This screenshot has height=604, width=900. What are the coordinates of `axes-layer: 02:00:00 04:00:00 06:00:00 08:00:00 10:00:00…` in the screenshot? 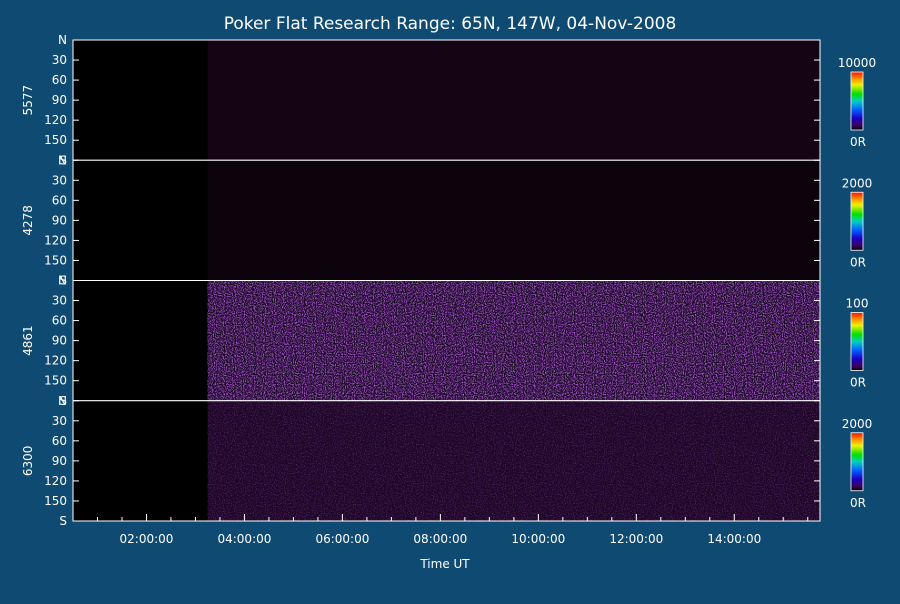 It's located at (440, 530).